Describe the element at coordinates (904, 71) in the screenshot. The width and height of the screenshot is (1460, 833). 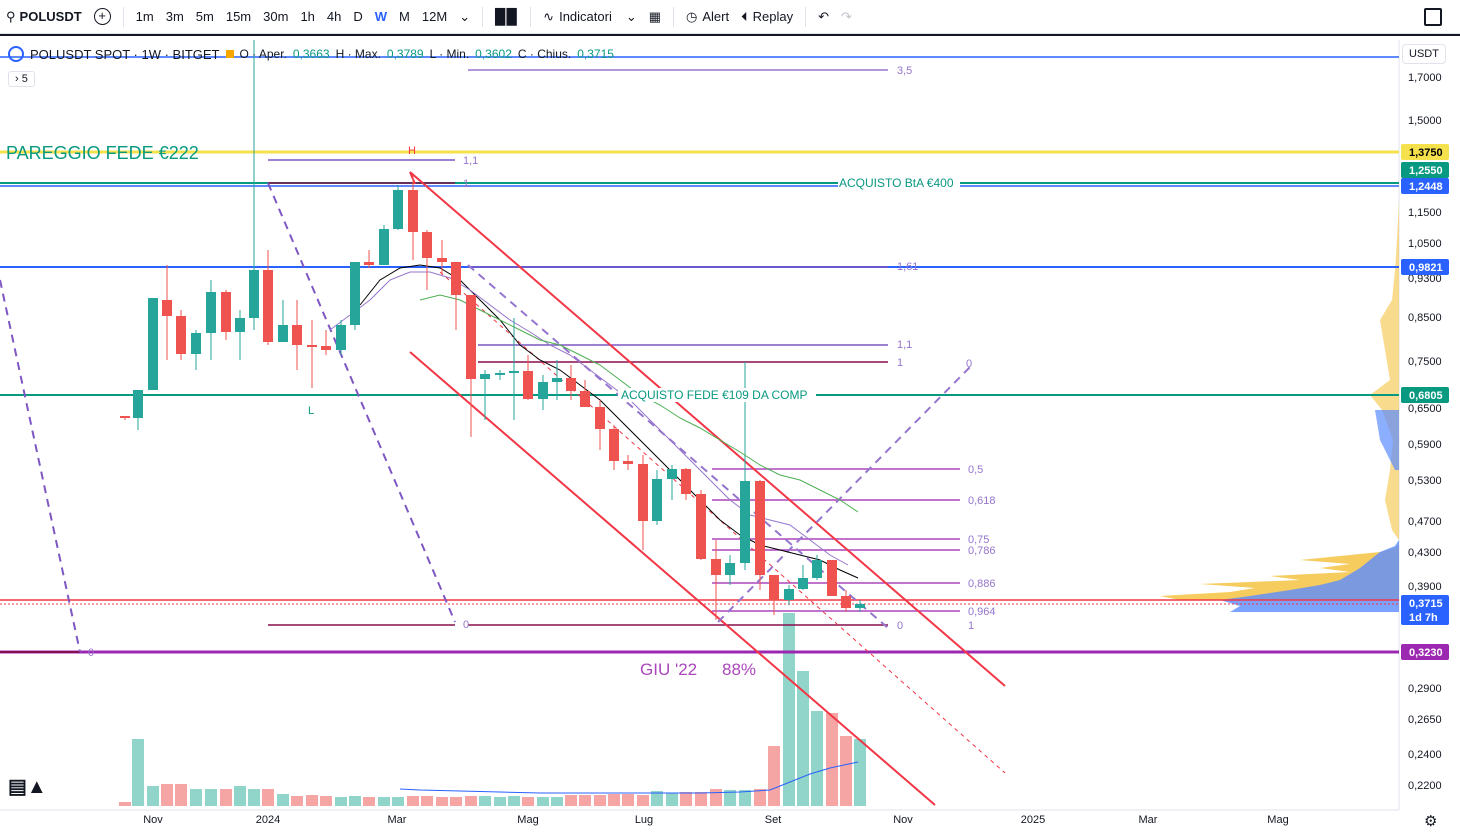
I see `fib-label-0: 3,5` at that location.